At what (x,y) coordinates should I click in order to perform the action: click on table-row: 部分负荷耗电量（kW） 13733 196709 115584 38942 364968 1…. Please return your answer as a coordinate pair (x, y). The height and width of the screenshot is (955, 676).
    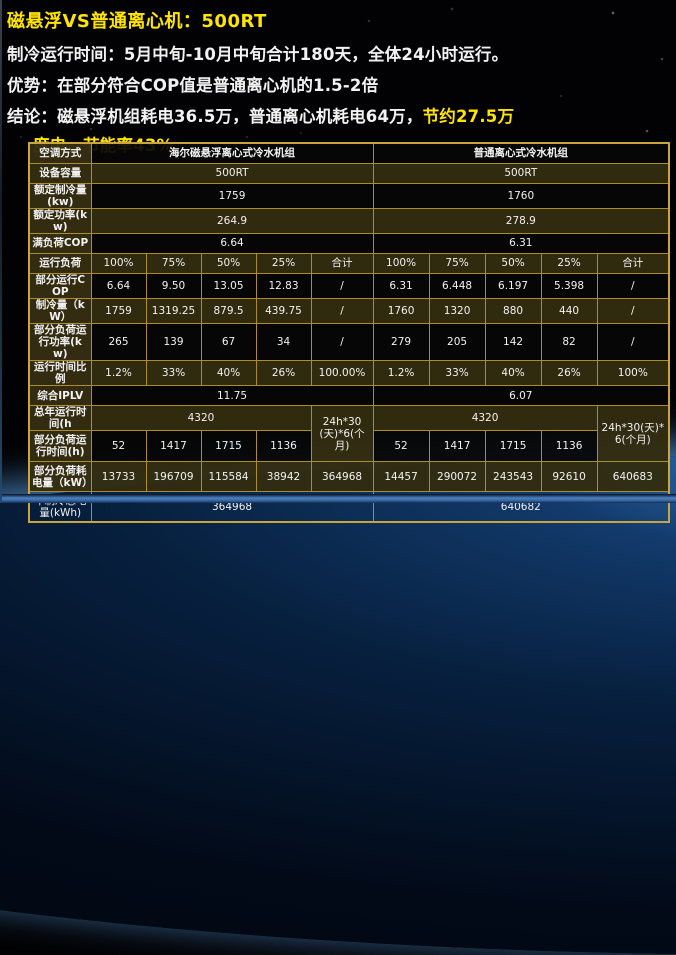
    Looking at the image, I should click on (349, 477).